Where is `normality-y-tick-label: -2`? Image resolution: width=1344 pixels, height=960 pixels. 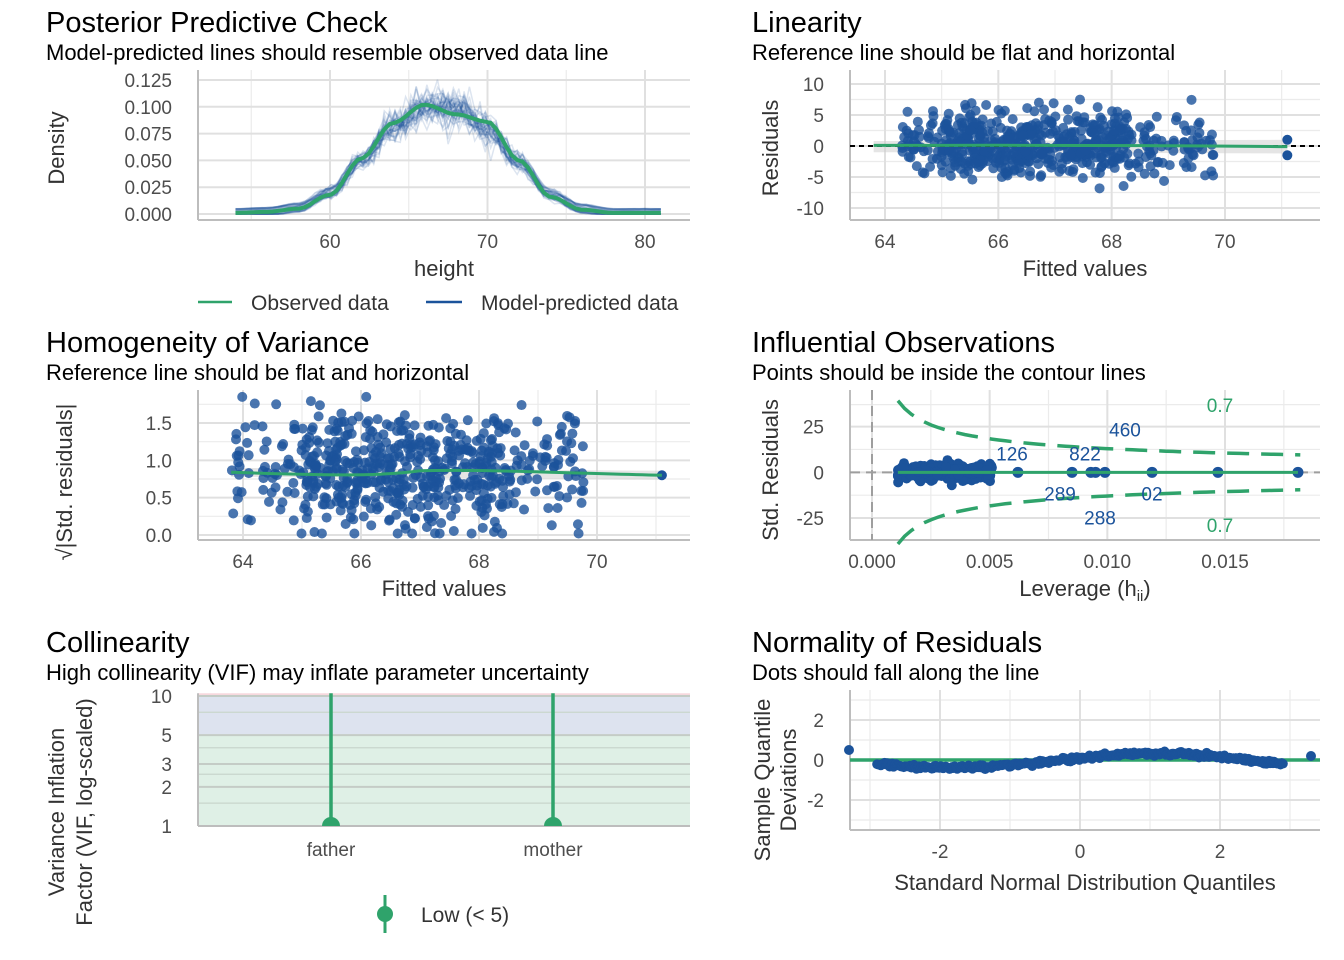
normality-y-tick-label: -2 is located at coordinates (815, 801).